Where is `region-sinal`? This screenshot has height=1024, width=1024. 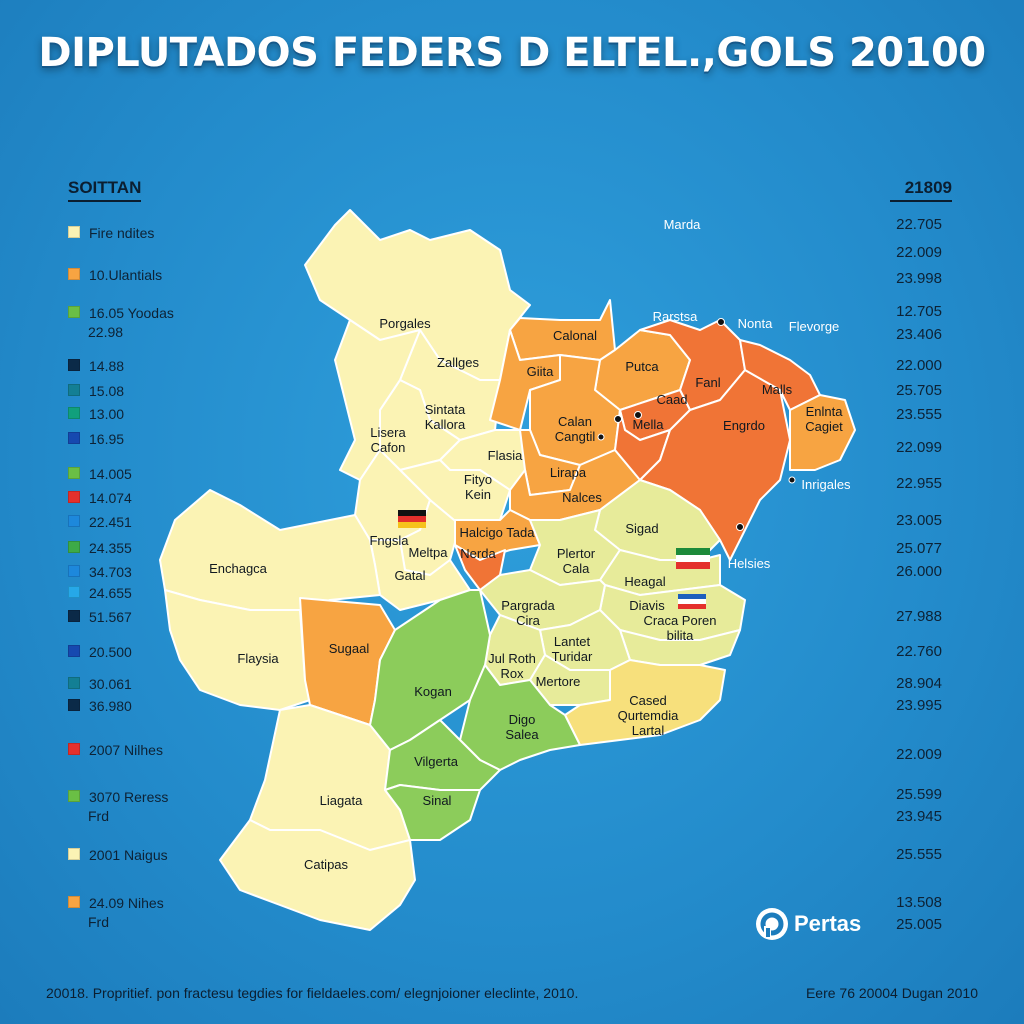 region-sinal is located at coordinates (432, 812).